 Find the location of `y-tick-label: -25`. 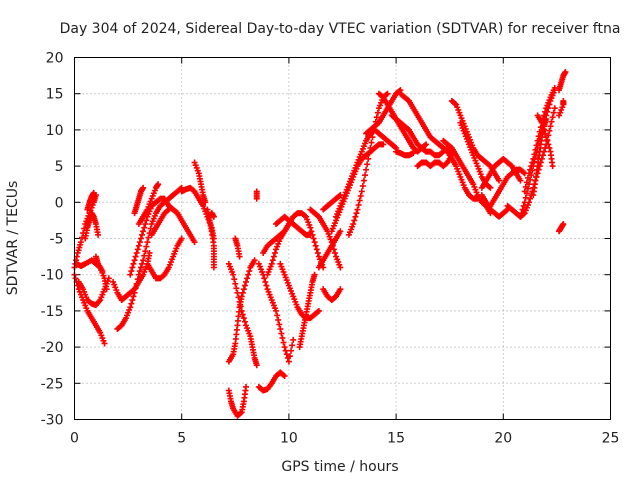

y-tick-label: -25 is located at coordinates (52, 384).